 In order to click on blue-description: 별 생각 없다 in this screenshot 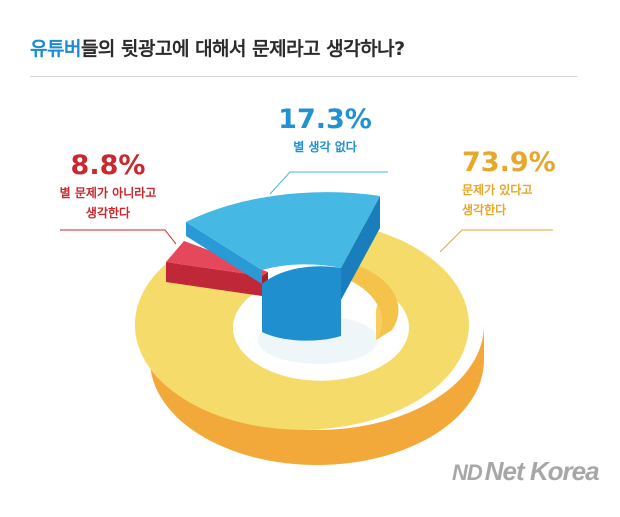, I will do `click(325, 147)`.